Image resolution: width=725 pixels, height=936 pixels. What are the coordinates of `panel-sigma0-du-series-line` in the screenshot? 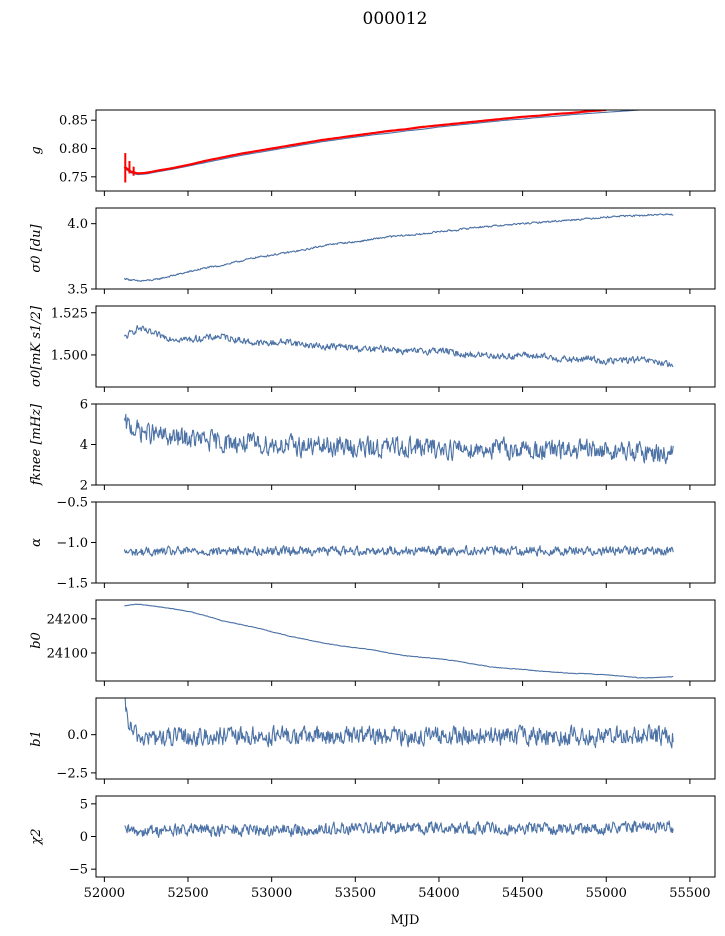 It's located at (398, 247).